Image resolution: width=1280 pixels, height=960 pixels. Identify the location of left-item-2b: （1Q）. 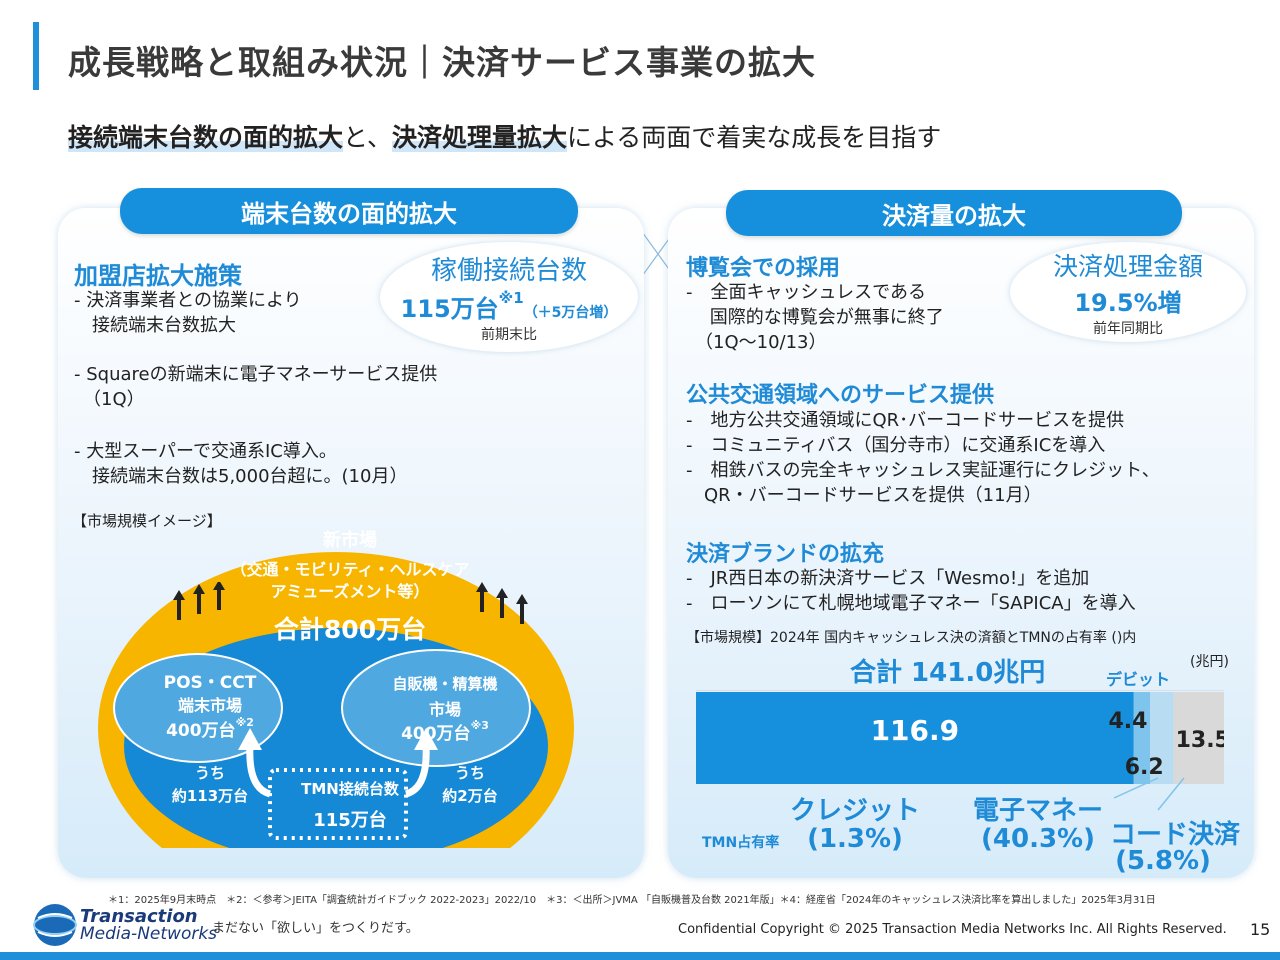
(109, 399).